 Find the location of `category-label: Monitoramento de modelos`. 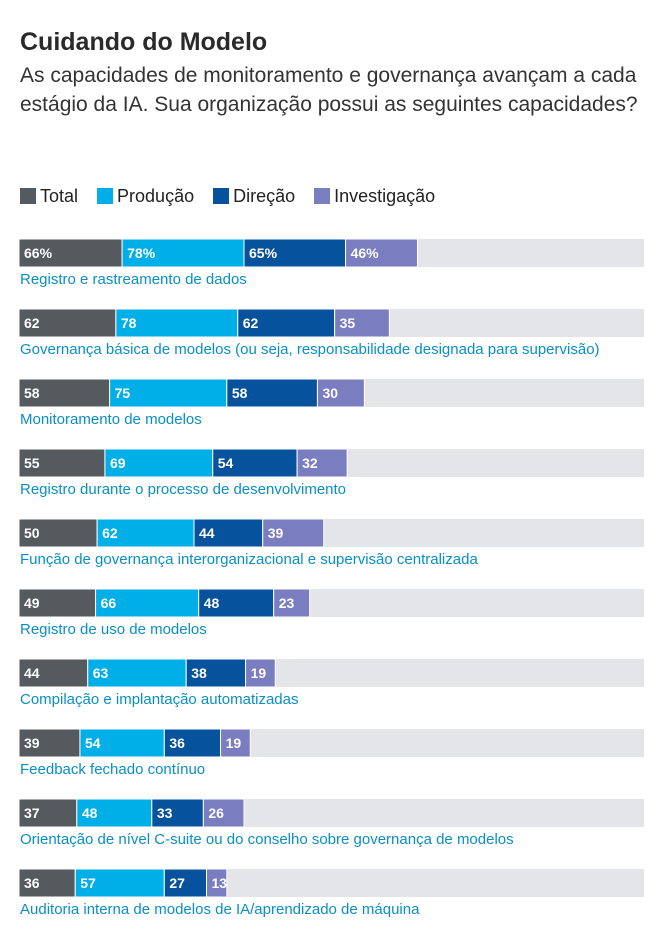

category-label: Monitoramento de modelos is located at coordinates (111, 419).